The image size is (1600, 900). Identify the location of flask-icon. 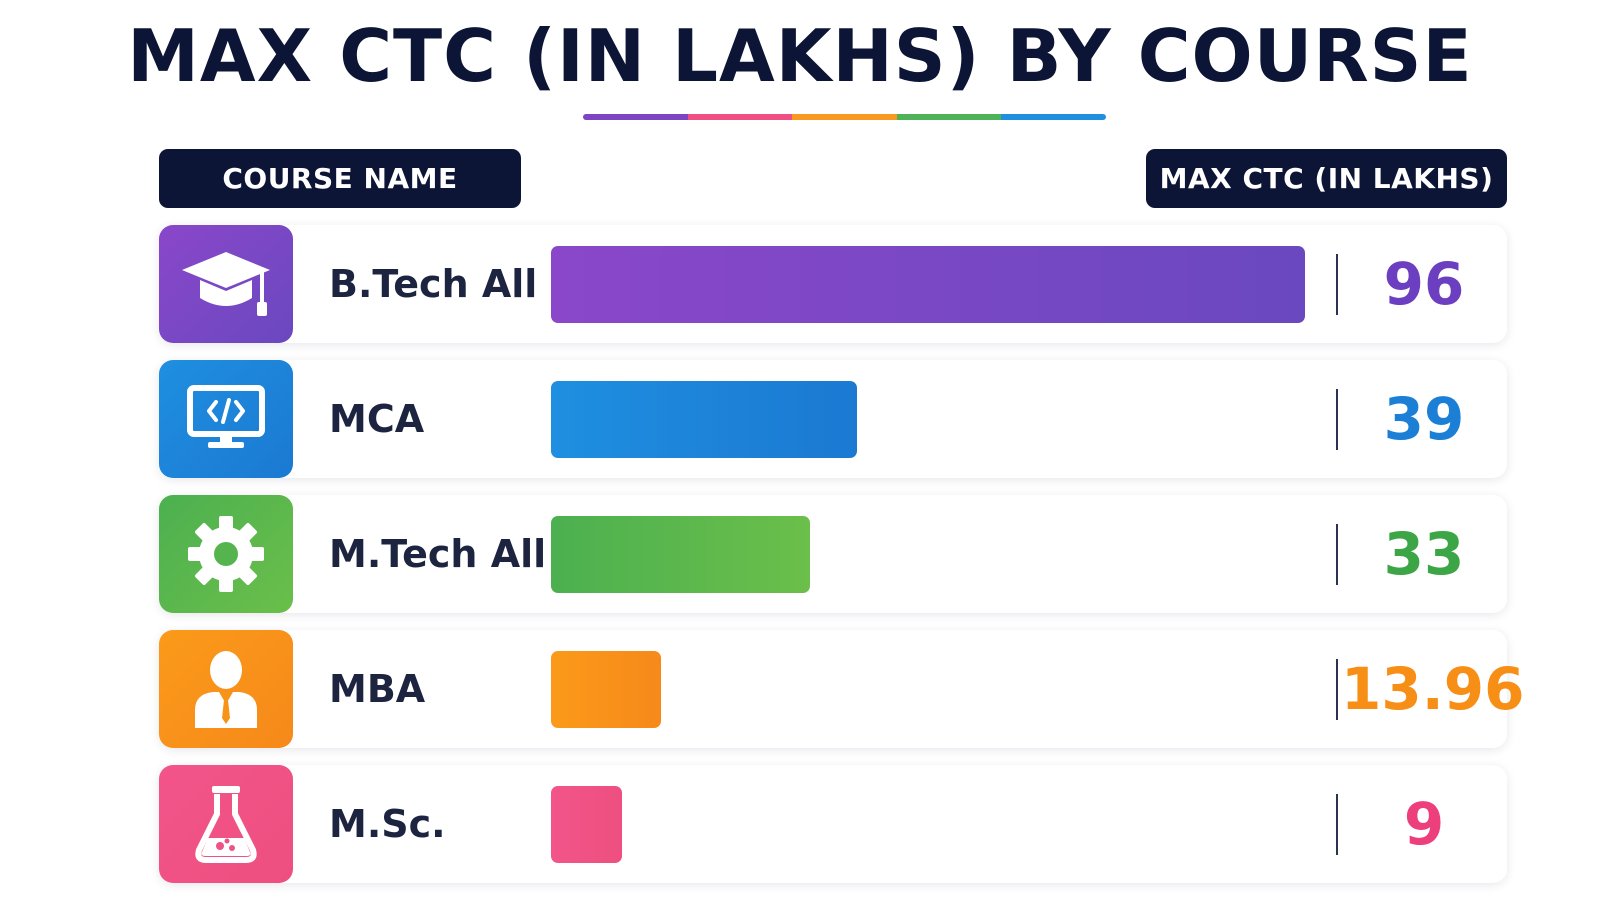
(226, 824).